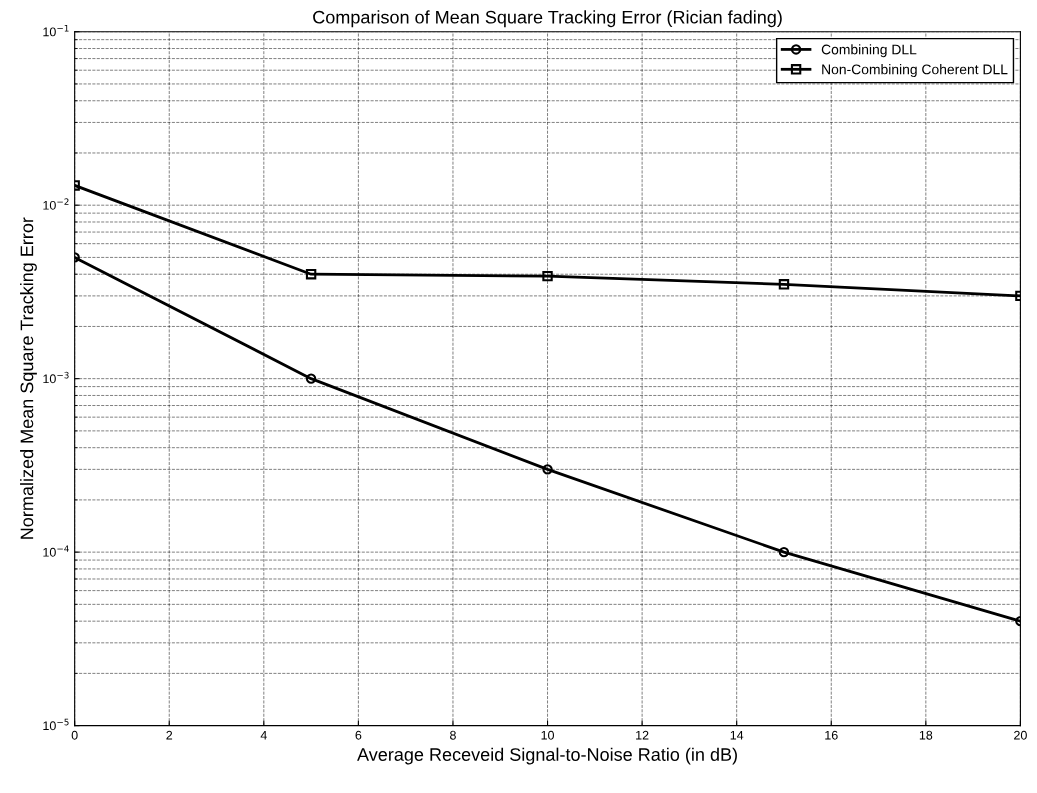  I want to click on y-tick-label: 10$^{−4}$, so click(56, 551).